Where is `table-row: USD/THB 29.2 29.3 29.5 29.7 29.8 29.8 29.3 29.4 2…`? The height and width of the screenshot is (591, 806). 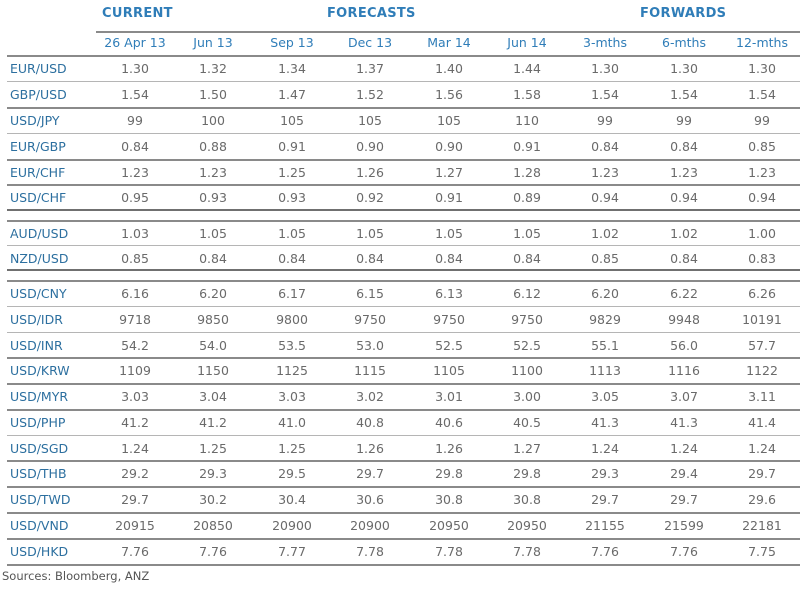
table-row: USD/THB 29.2 29.3 29.5 29.7 29.8 29.8 29.3 29.4 2… is located at coordinates (403, 473).